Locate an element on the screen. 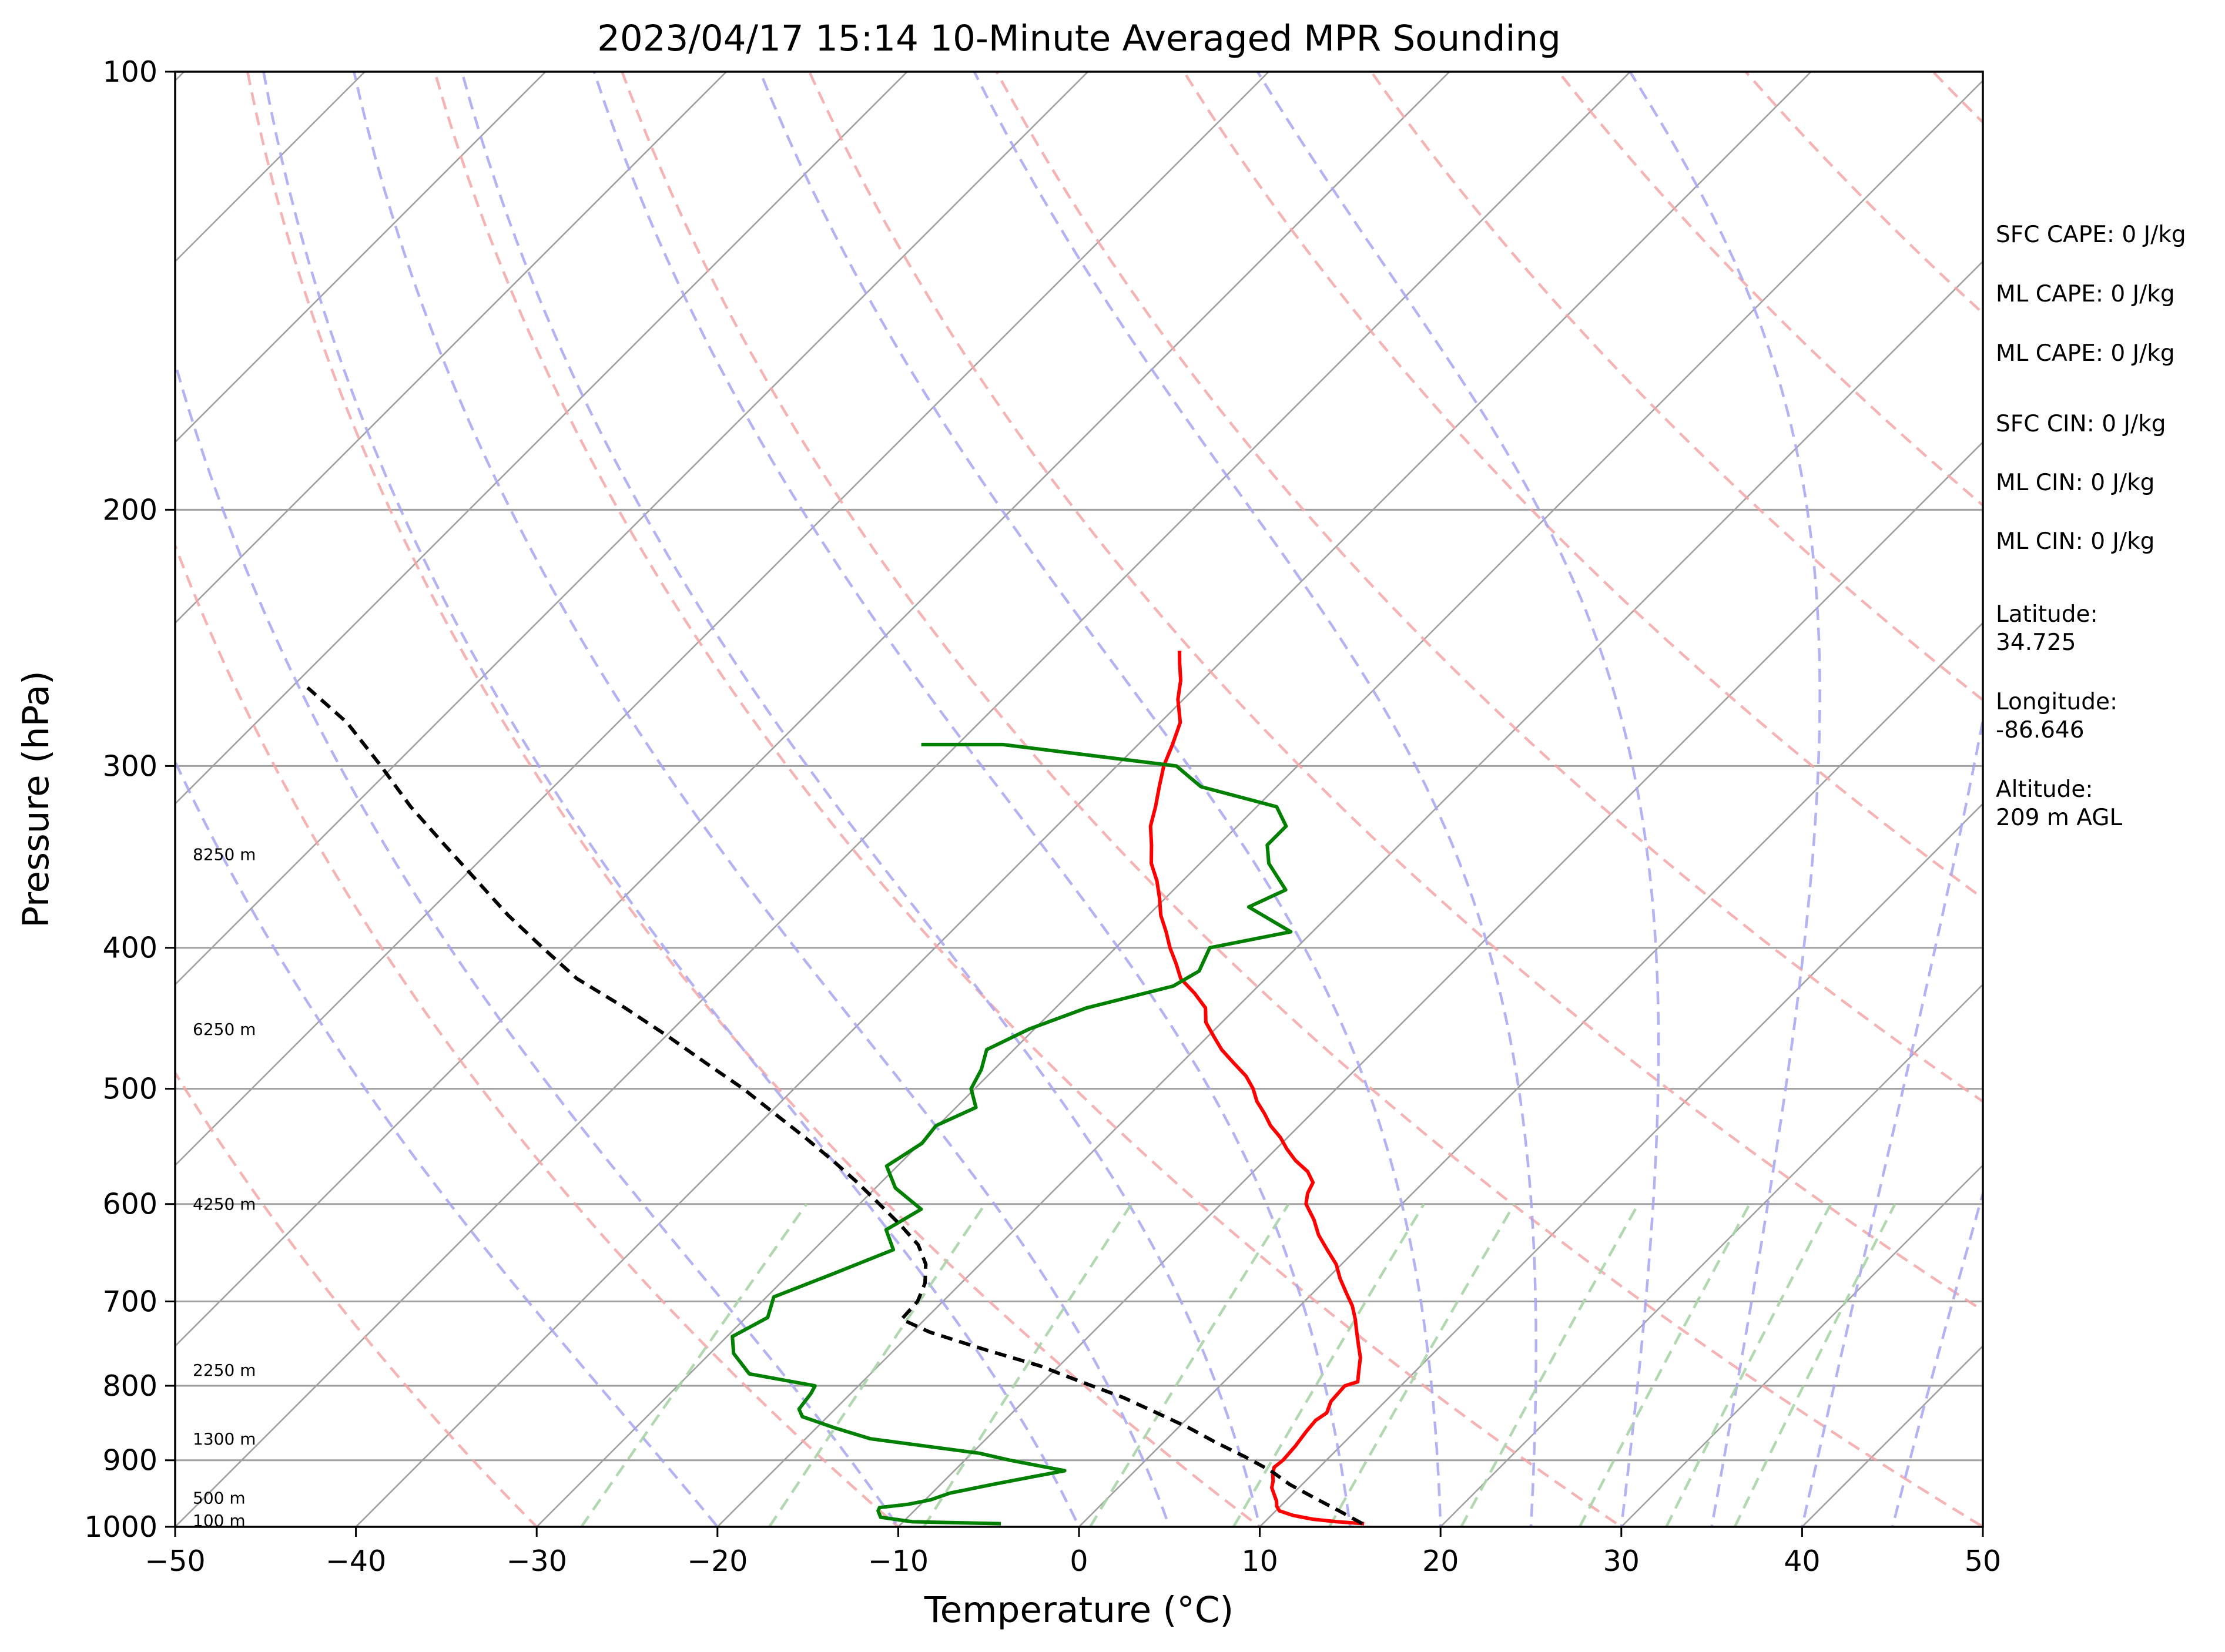 The height and width of the screenshot is (1652, 2225). stat-sfc-cape: SFC CAPE: 0 J/kg is located at coordinates (2091, 235).